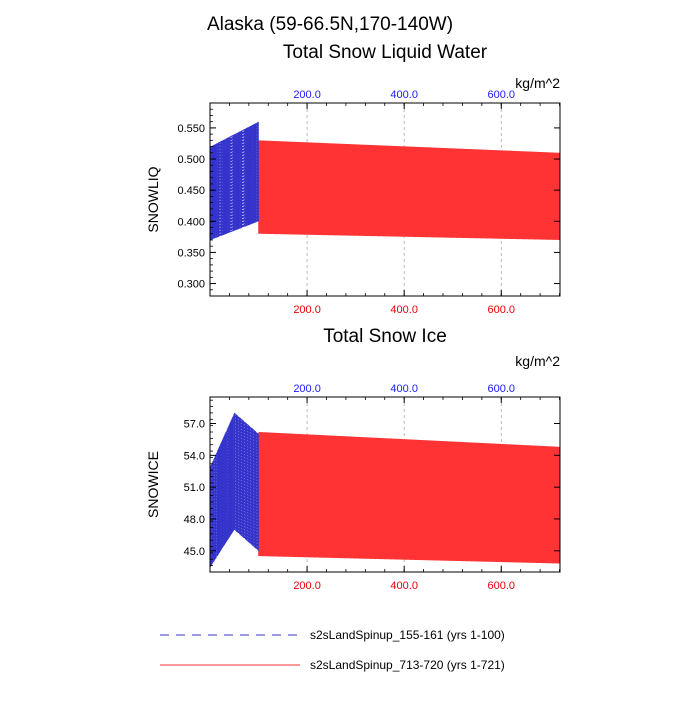 The width and height of the screenshot is (700, 705). I want to click on y-tick-label: 0.550, so click(191, 129).